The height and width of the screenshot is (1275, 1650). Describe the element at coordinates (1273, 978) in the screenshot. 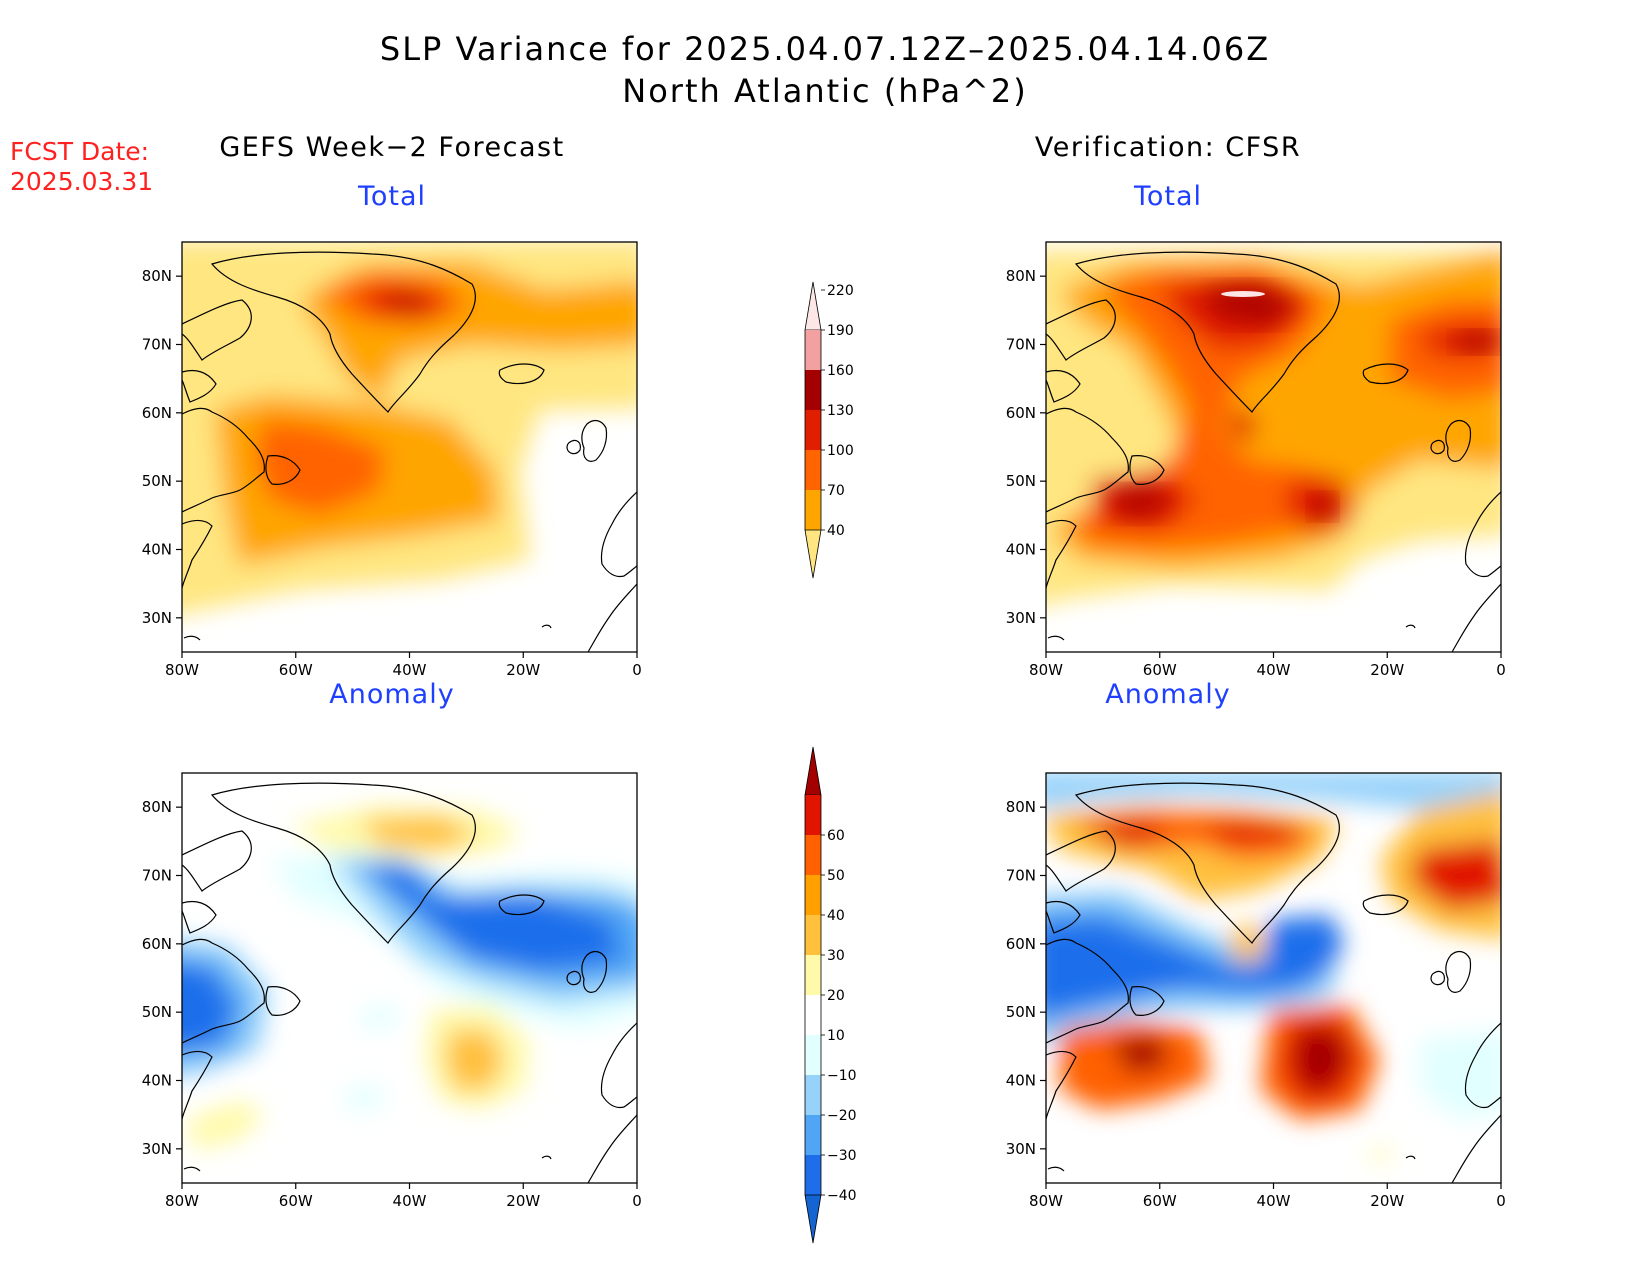

I see `panel-verification-anomaly` at that location.